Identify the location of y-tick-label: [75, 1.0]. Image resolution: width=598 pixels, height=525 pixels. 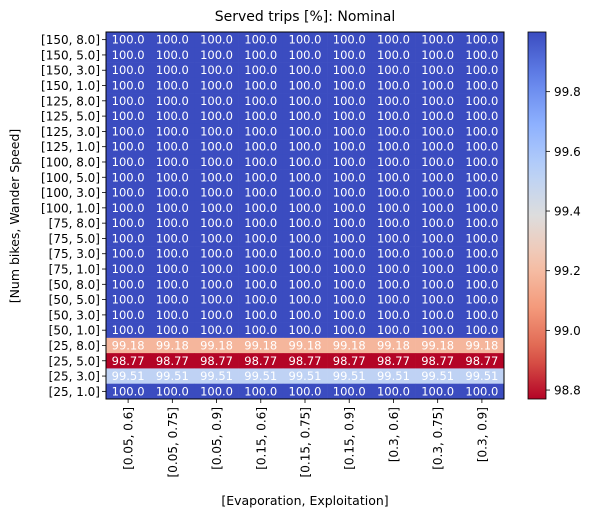
(74, 270).